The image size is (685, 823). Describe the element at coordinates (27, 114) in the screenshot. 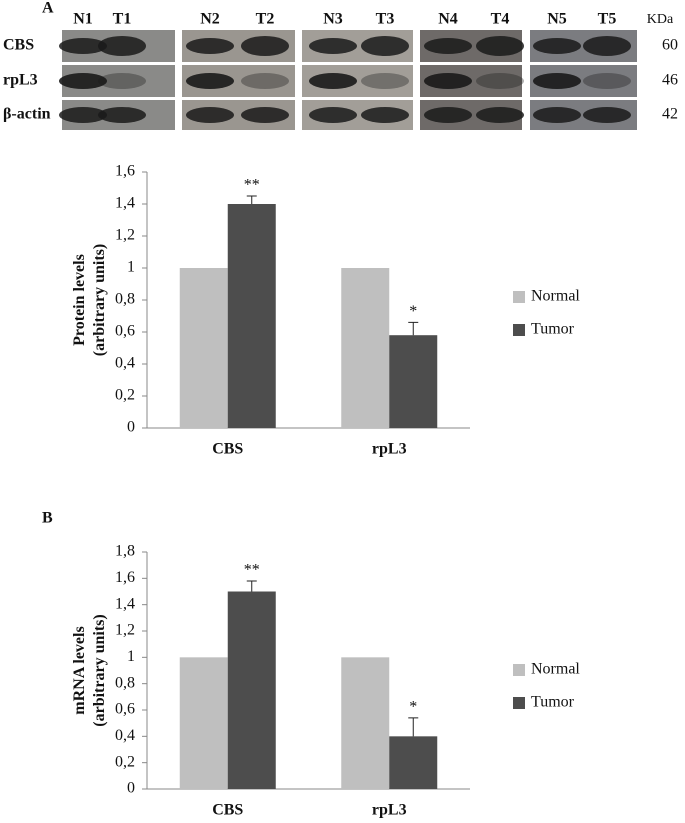

I see `row-label: β-actin` at that location.